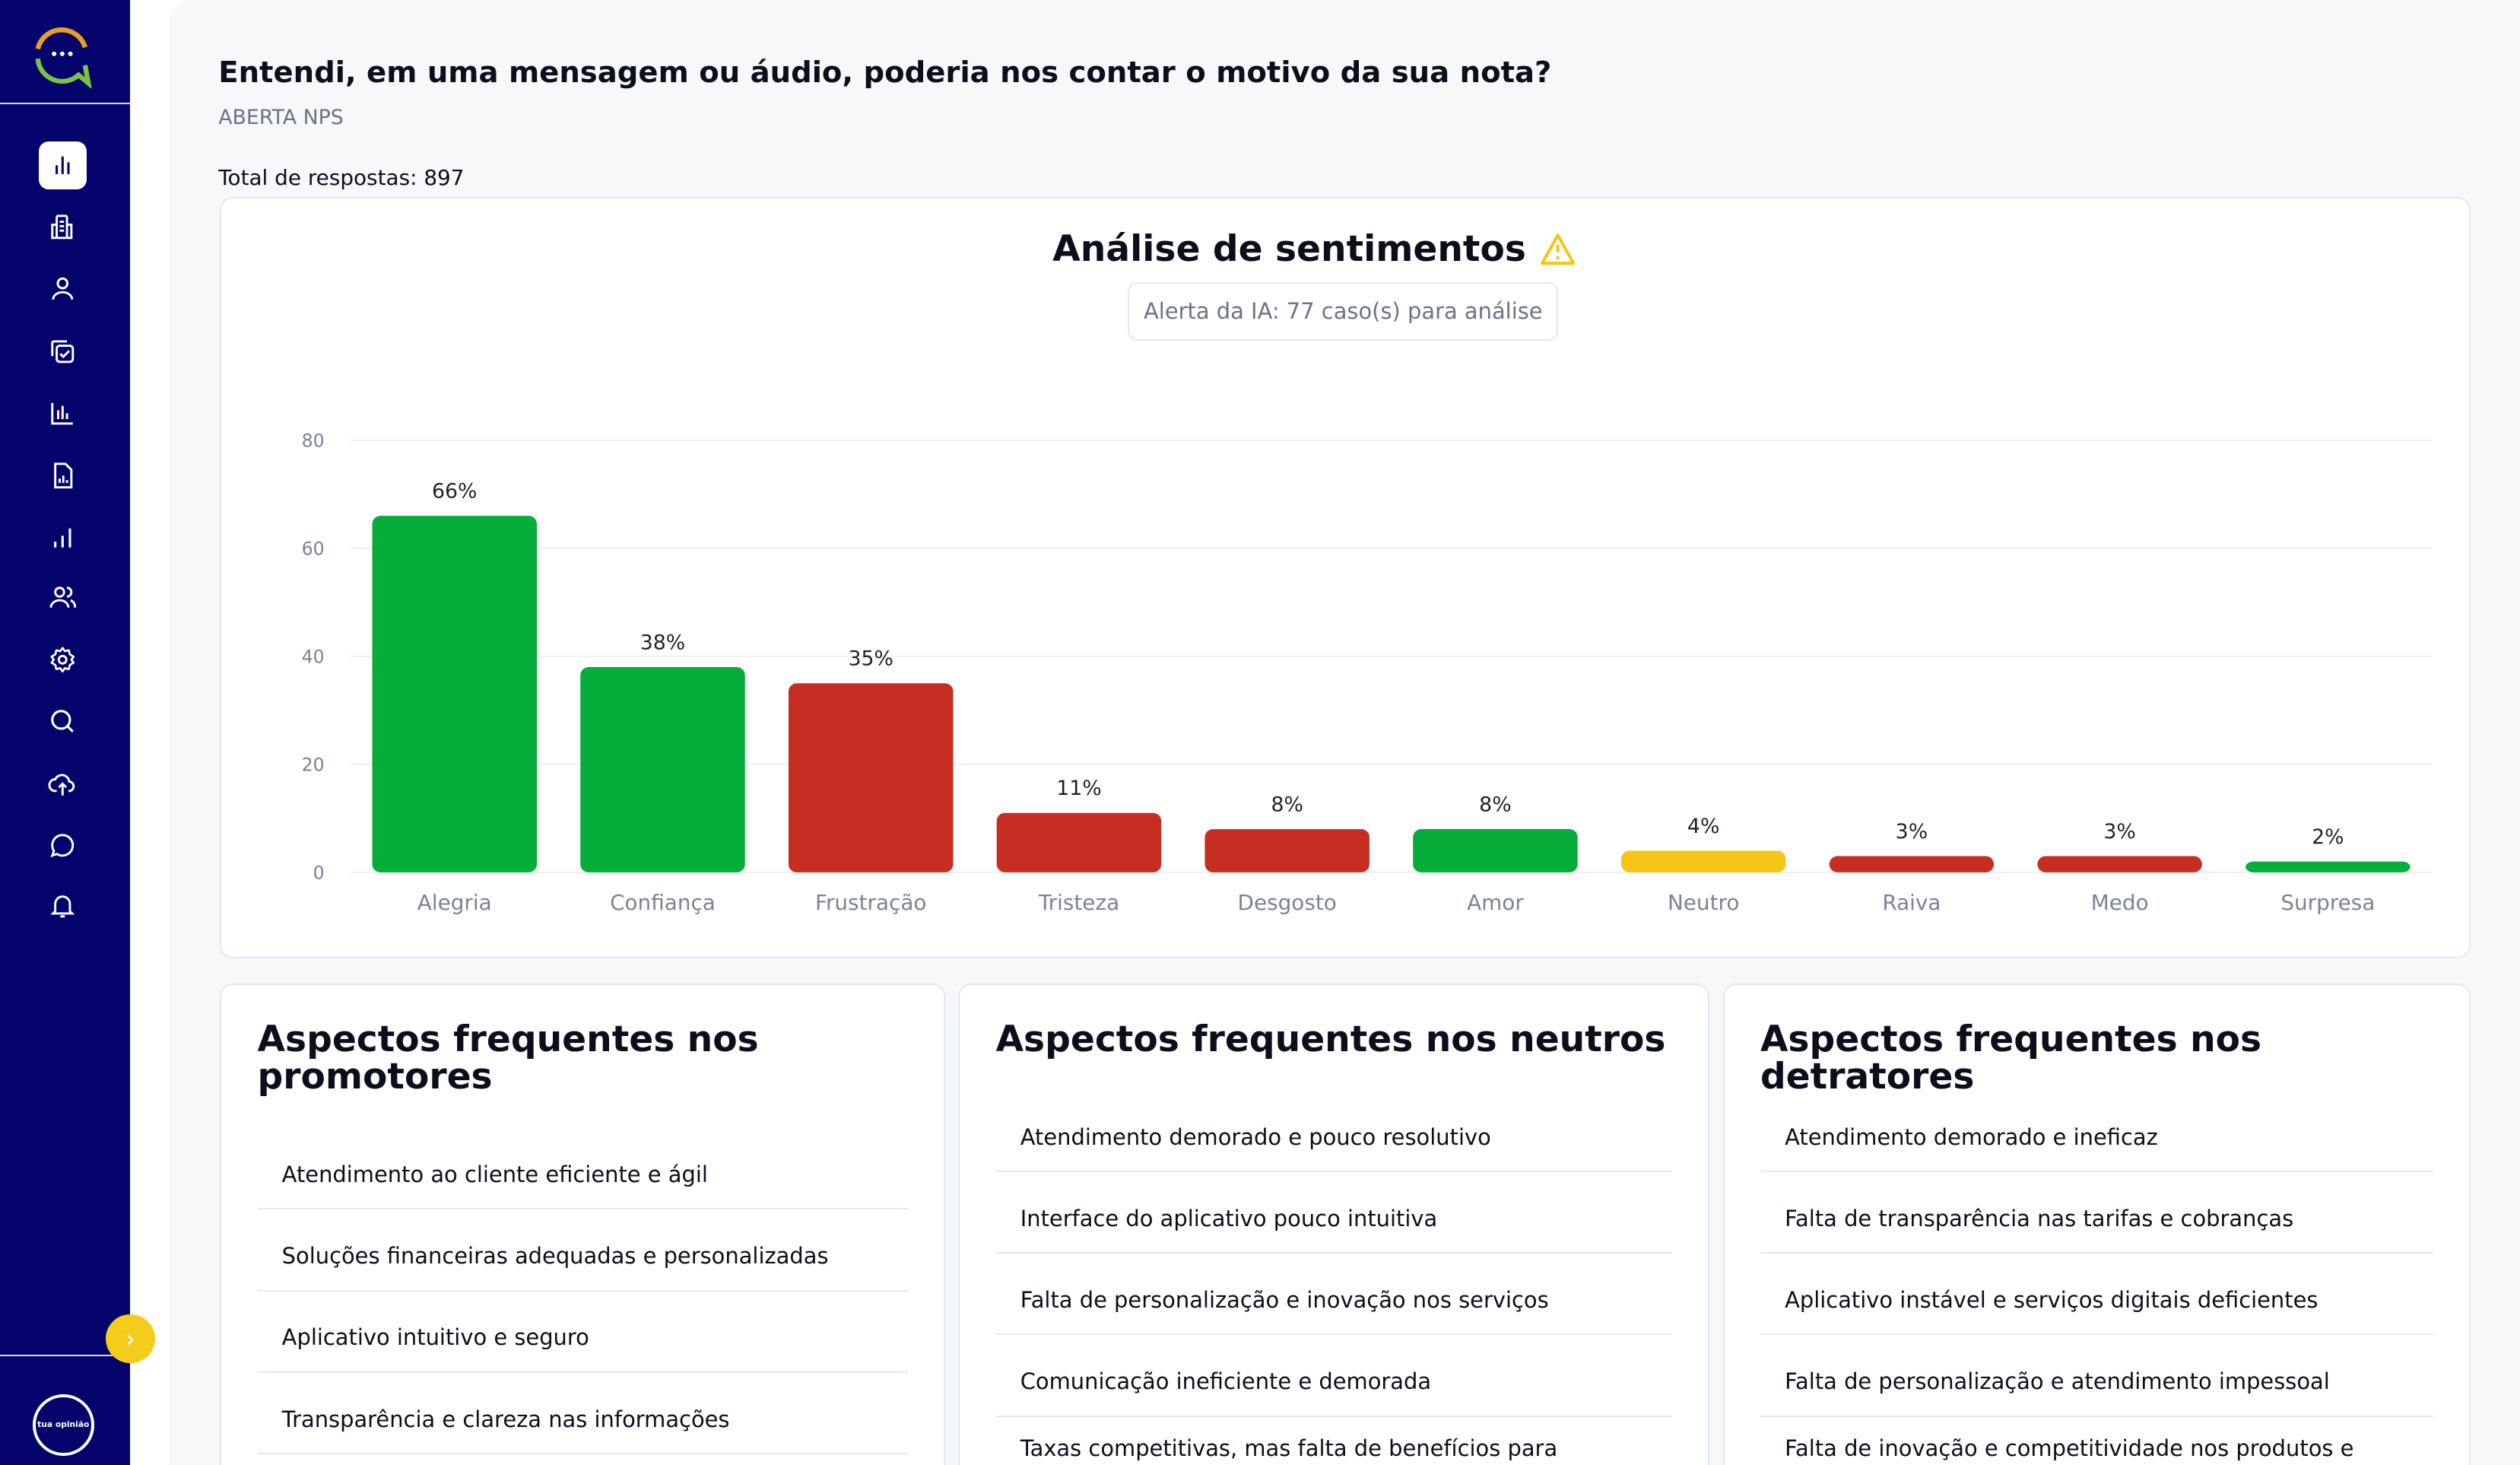  Describe the element at coordinates (2328, 866) in the screenshot. I see `bar-surpresa` at that location.